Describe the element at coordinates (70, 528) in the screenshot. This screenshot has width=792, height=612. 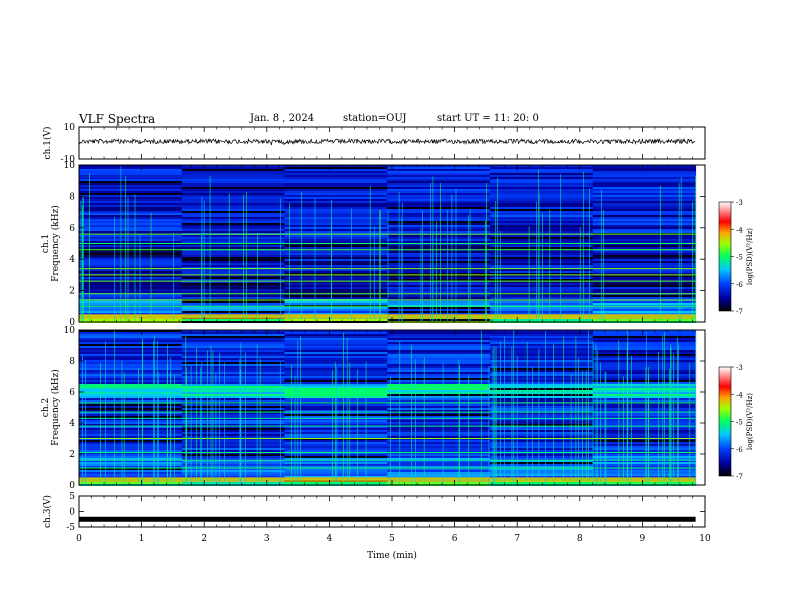
I see `y-tick-label: -5` at that location.